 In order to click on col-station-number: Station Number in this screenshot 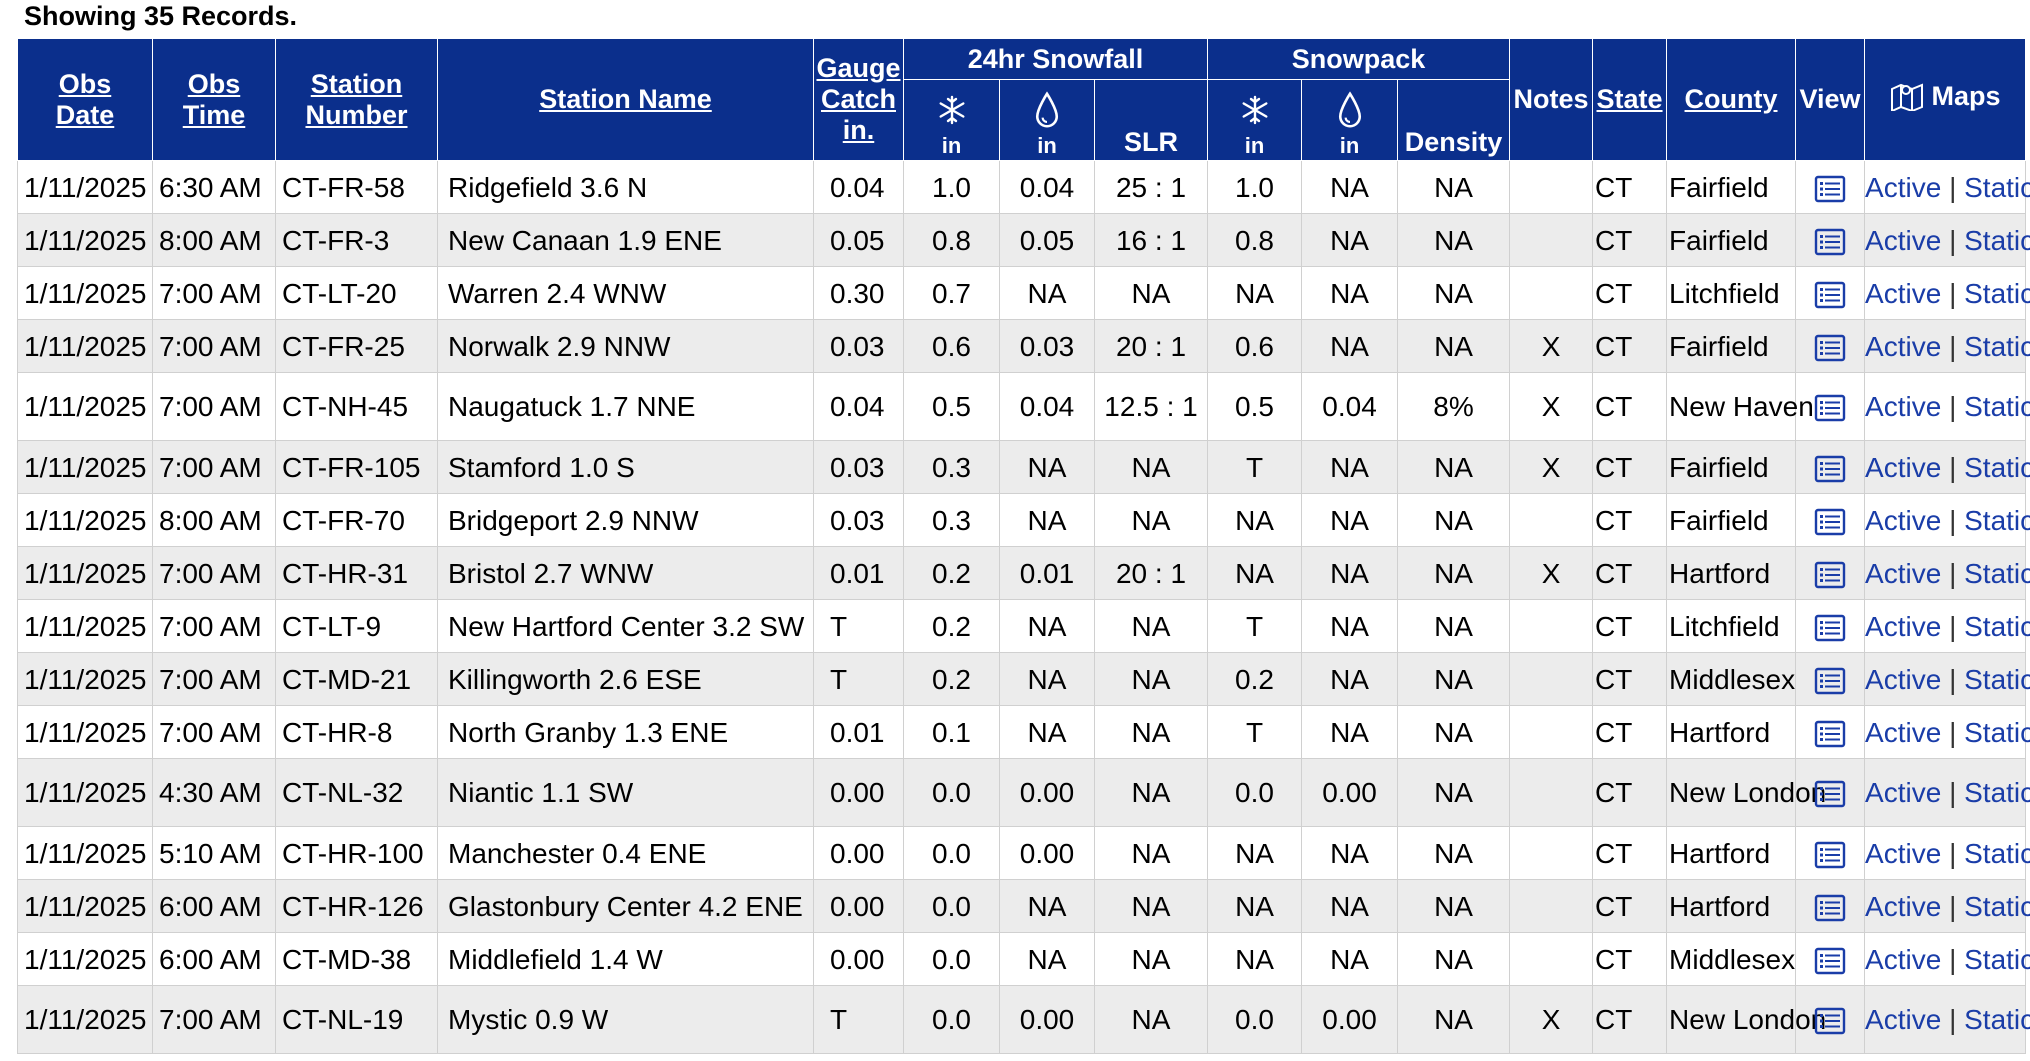, I will do `click(356, 99)`.